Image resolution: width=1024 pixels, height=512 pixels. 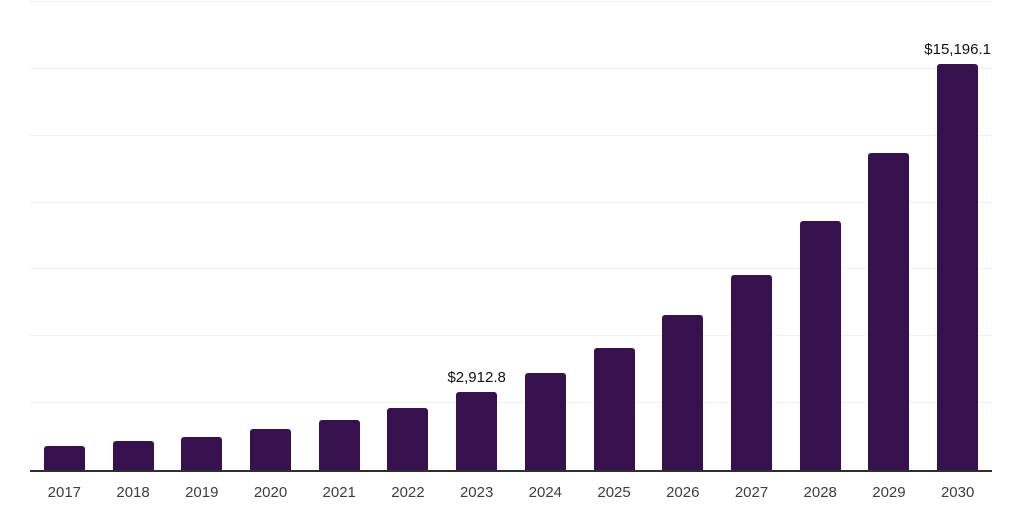 I want to click on x-tick-label-2017: 2017, so click(x=64, y=492).